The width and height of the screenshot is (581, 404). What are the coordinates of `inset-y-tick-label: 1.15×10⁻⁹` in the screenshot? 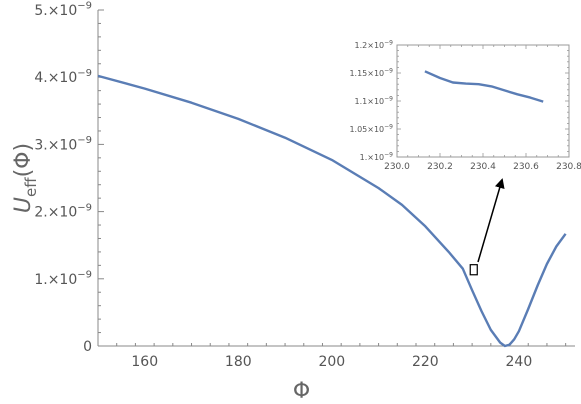 It's located at (371, 72).